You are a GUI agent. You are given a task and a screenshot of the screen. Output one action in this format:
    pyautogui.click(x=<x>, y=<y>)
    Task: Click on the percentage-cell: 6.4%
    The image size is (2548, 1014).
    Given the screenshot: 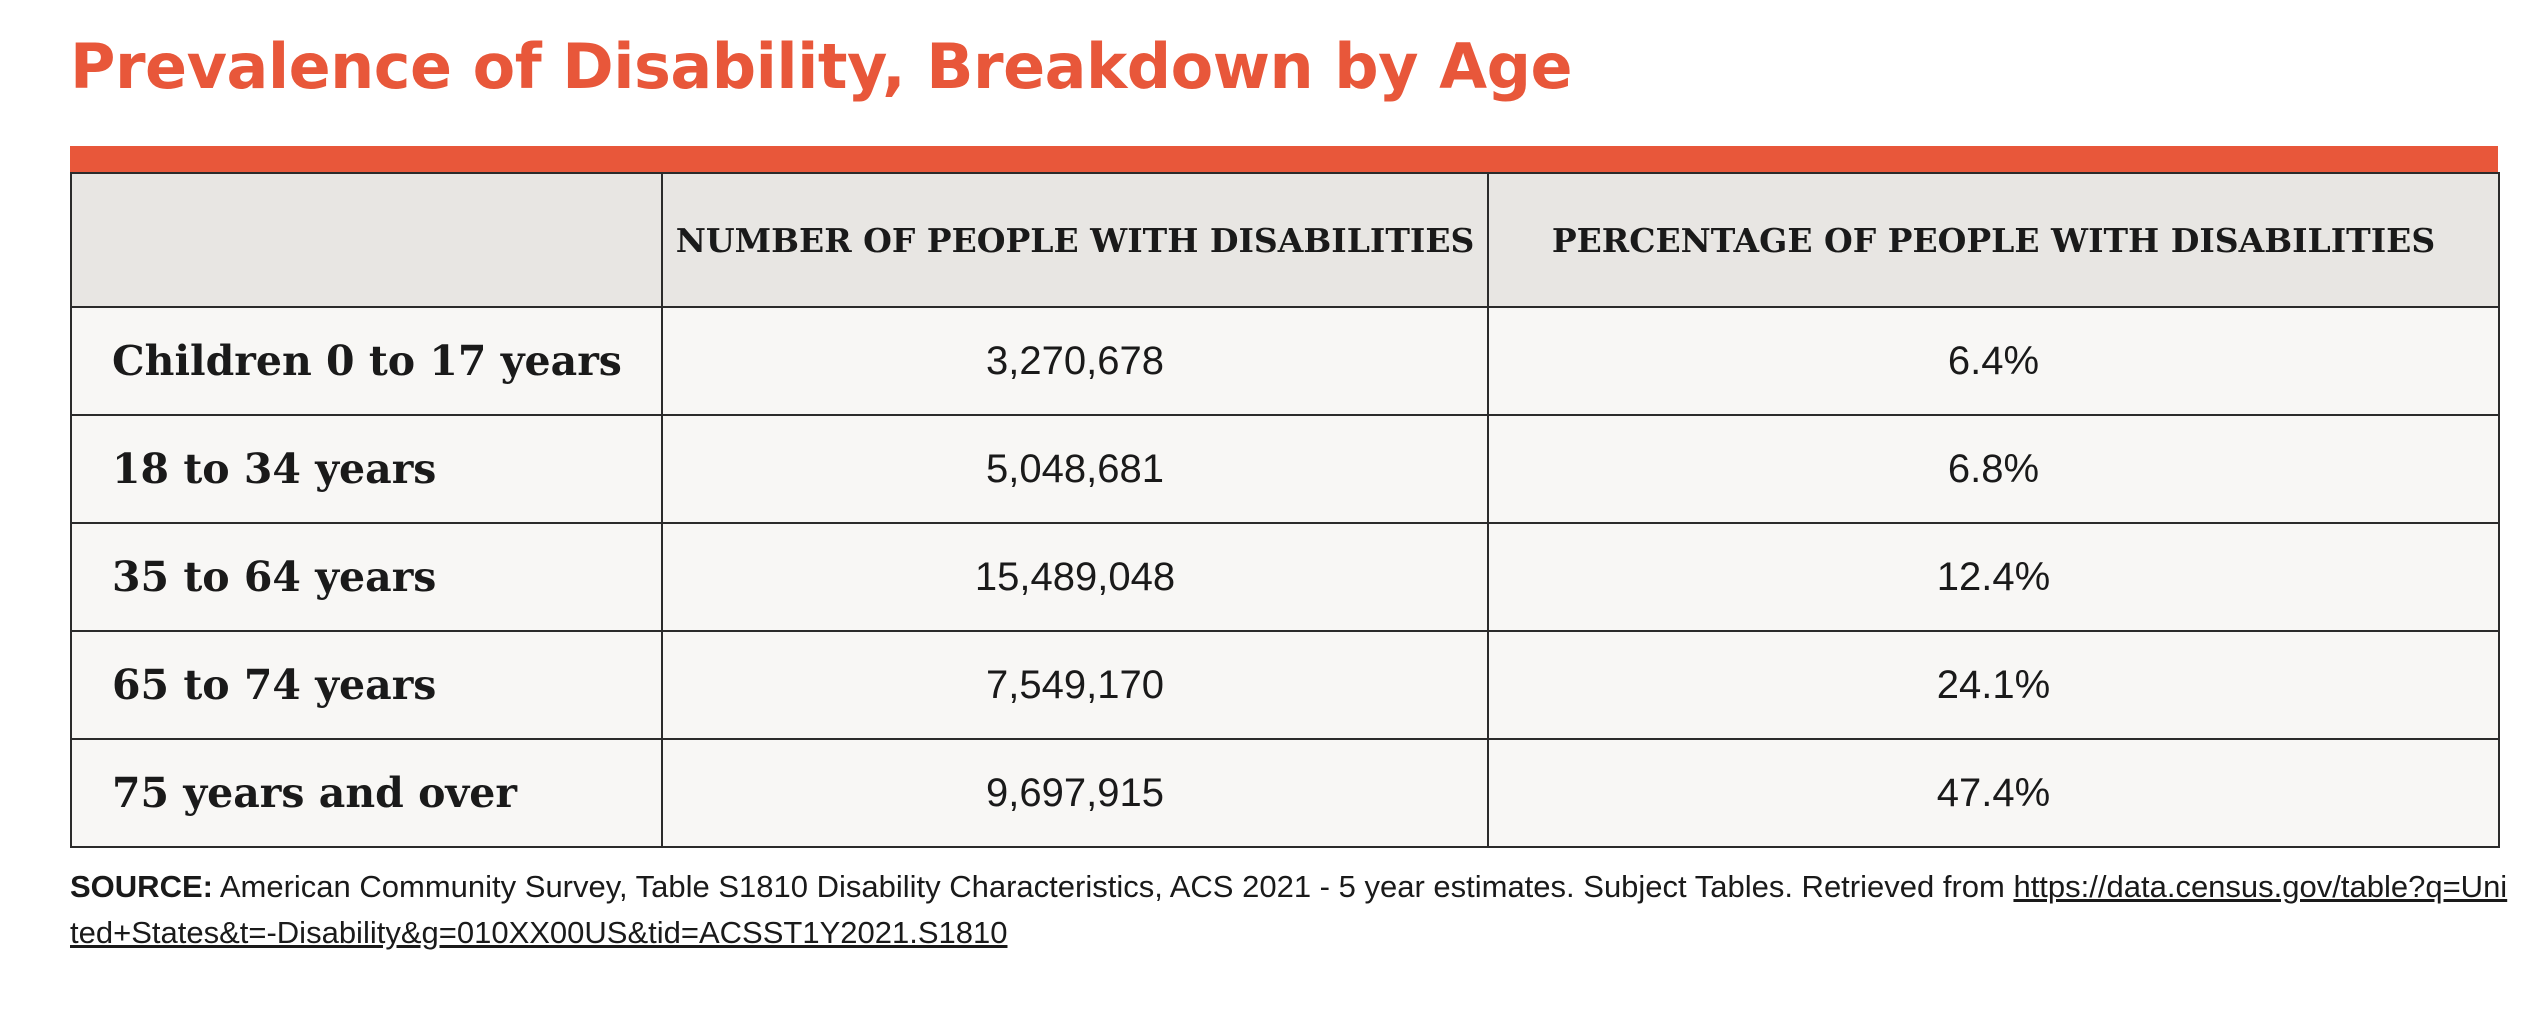 What is the action you would take?
    pyautogui.click(x=1993, y=361)
    